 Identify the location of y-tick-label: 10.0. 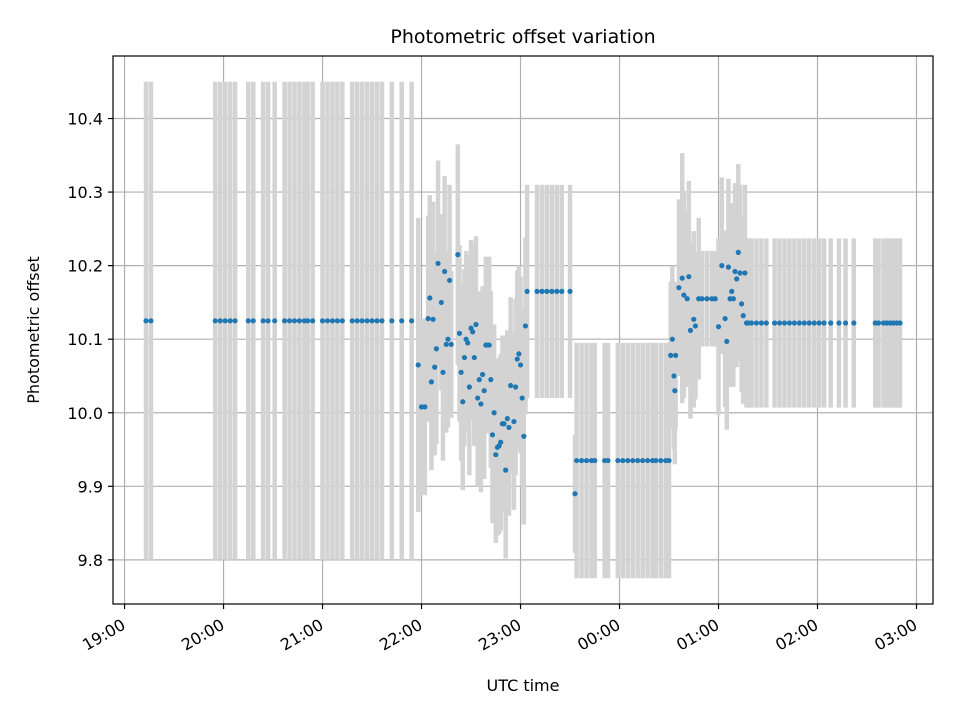
(85, 413).